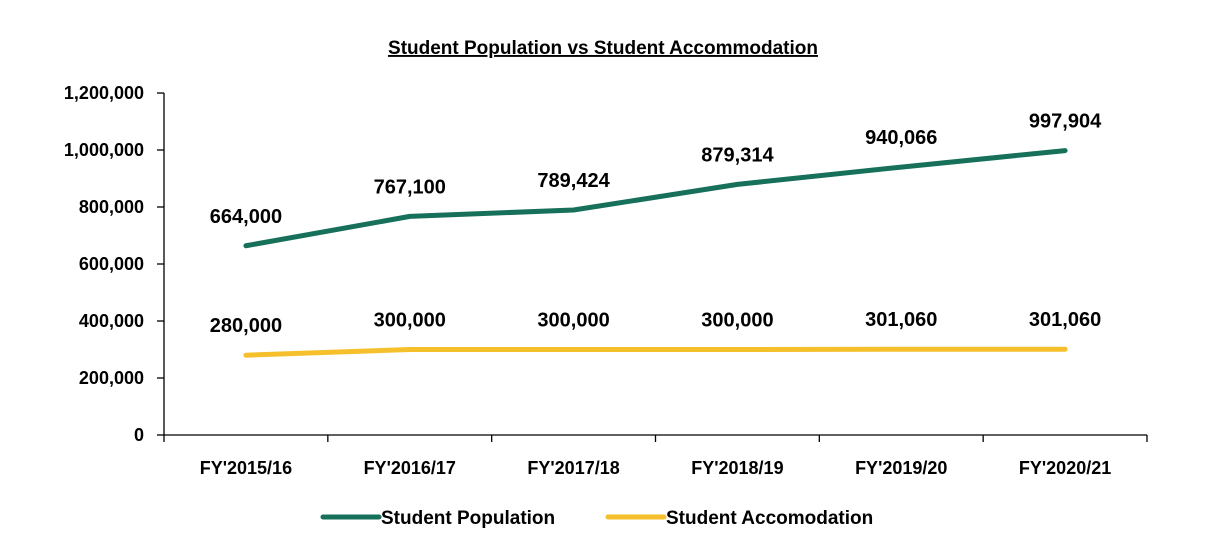 This screenshot has width=1206, height=556. I want to click on x-tick-label: FY'2019/20, so click(901, 468).